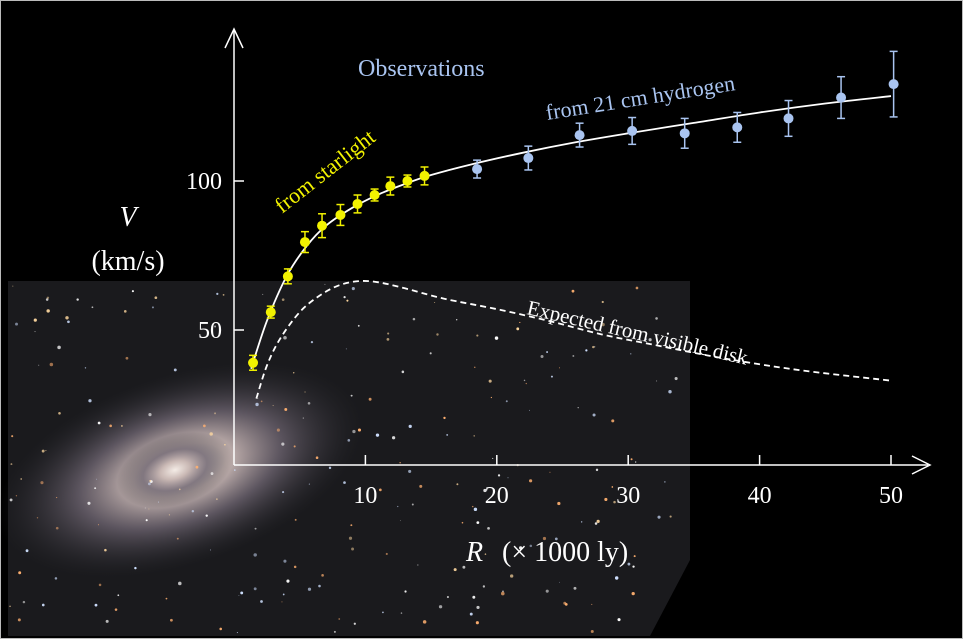  Describe the element at coordinates (474, 552) in the screenshot. I see `x-axis-label-var: R` at that location.